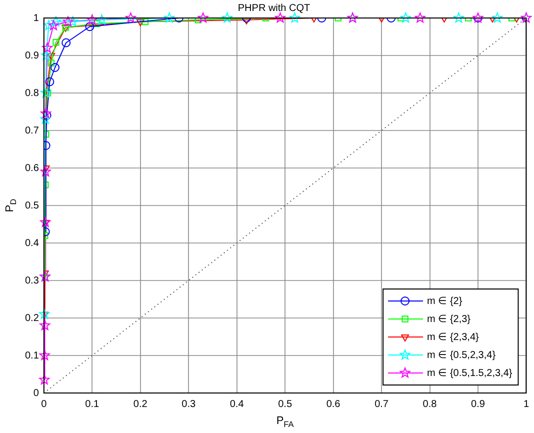  I want to click on y-tick-label: 0.6, so click(32, 168).